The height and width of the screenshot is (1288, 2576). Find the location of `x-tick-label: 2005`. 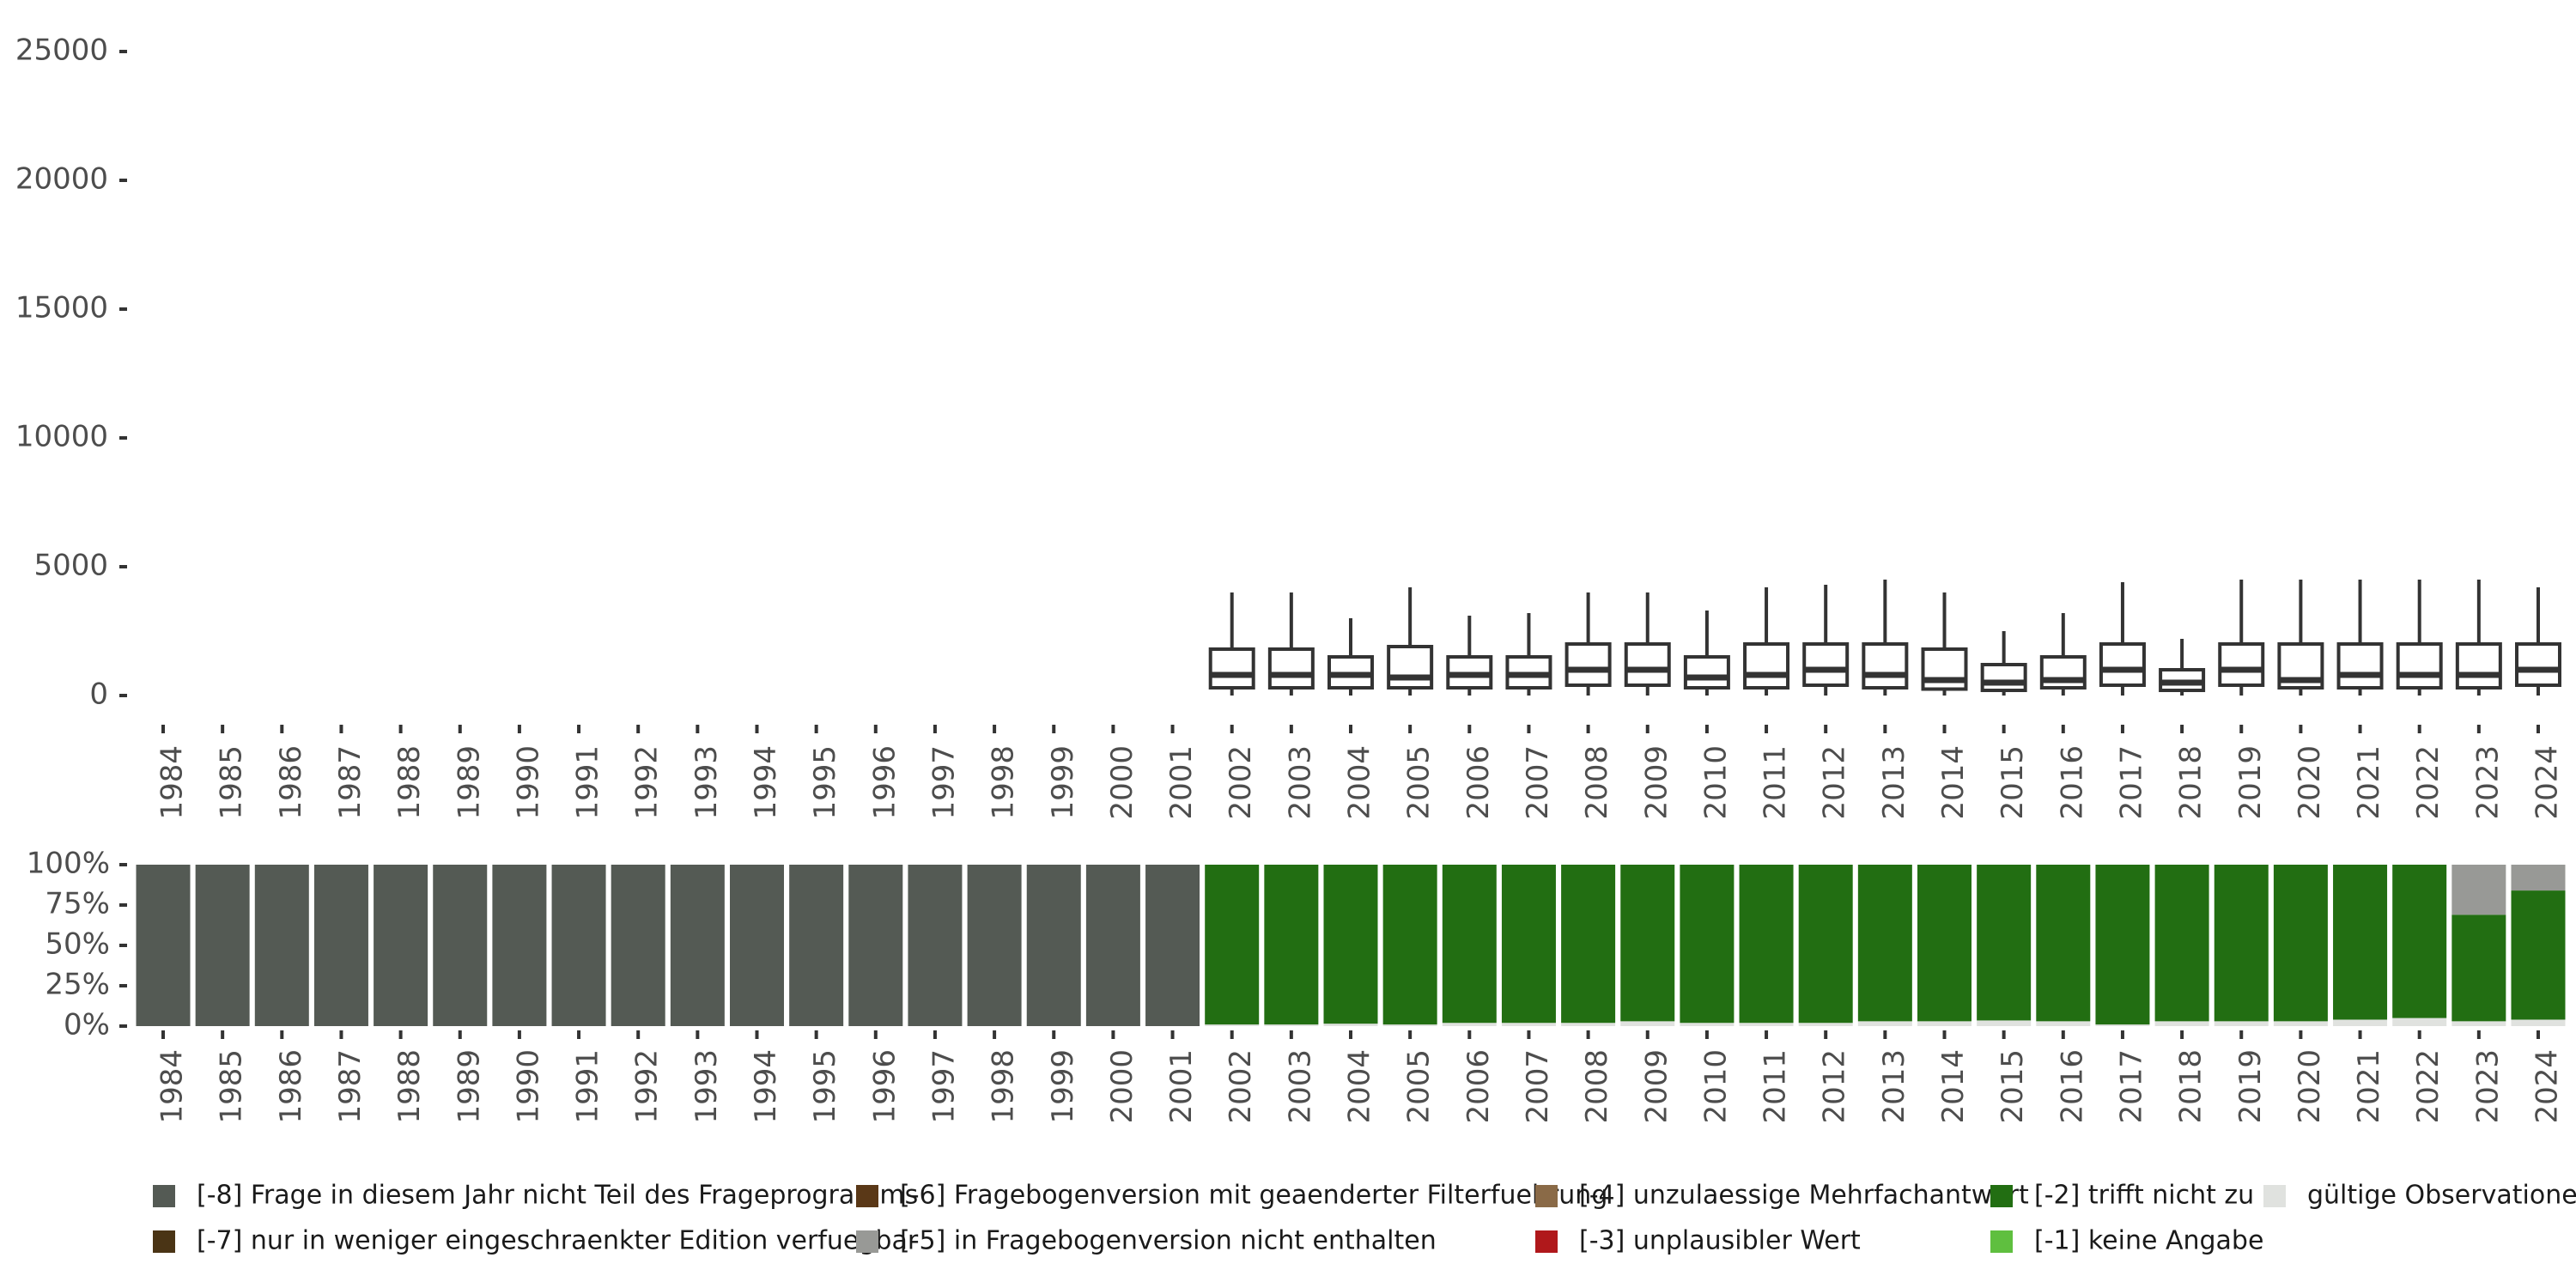

x-tick-label: 2005 is located at coordinates (1419, 782).